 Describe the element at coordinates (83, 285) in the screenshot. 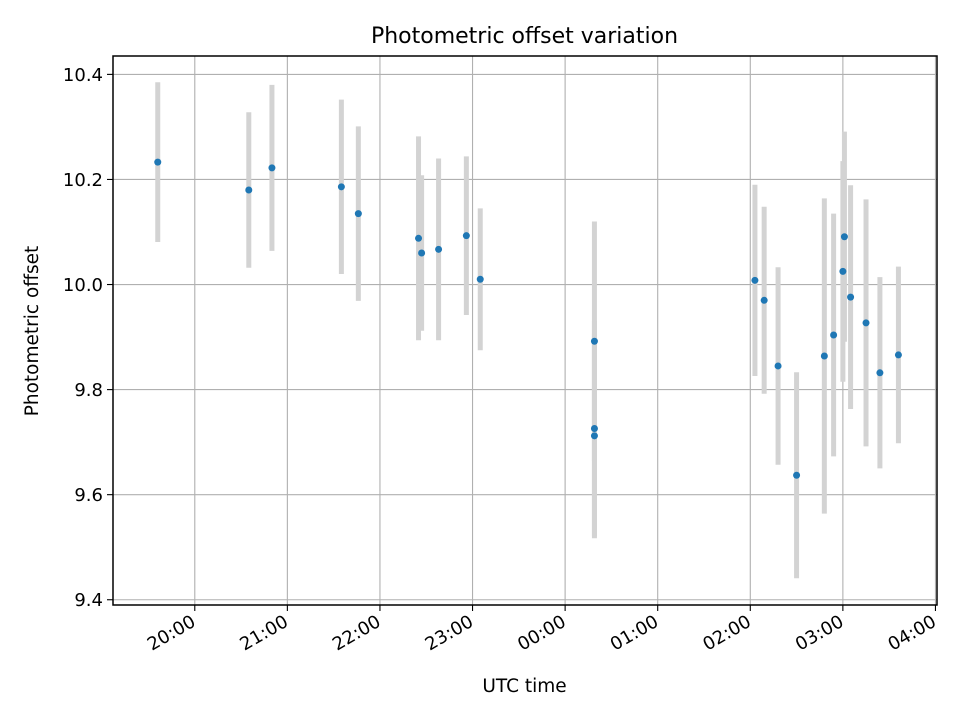

I see `y-tick-label: 10.0` at that location.